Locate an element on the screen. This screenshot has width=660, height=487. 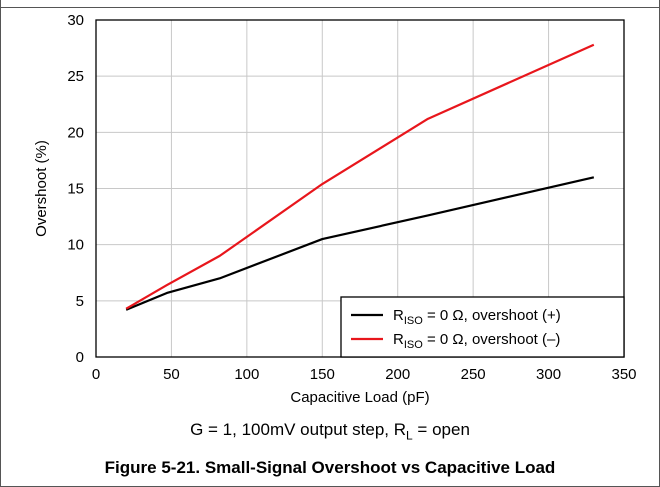
x-tick-label: 350 is located at coordinates (623, 374).